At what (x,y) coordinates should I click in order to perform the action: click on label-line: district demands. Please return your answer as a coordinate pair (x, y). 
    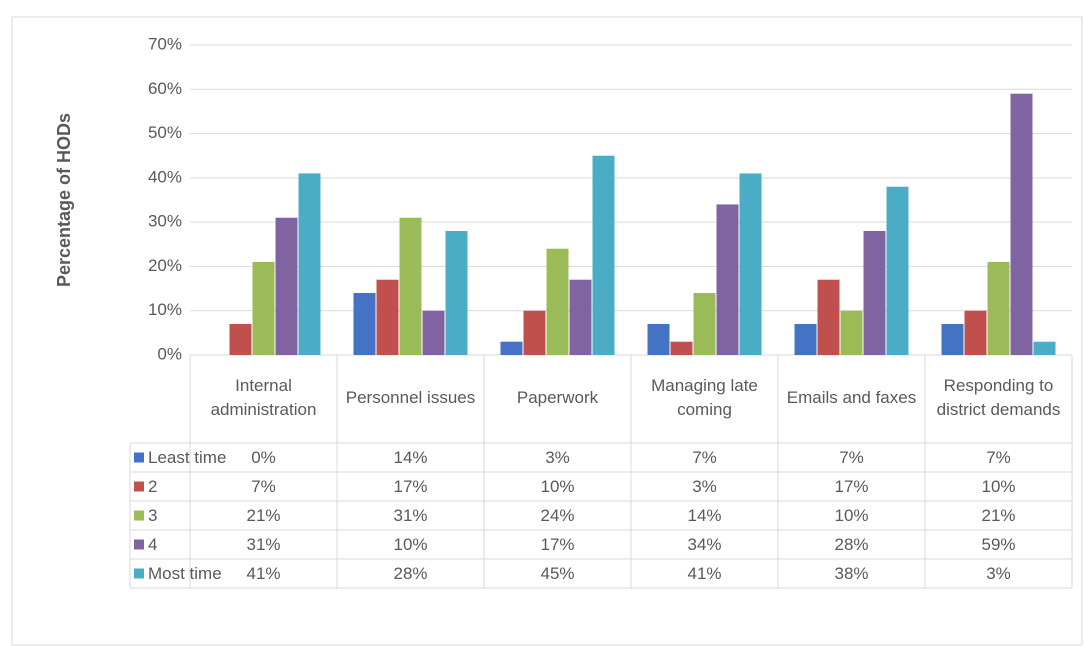
    Looking at the image, I should click on (999, 409).